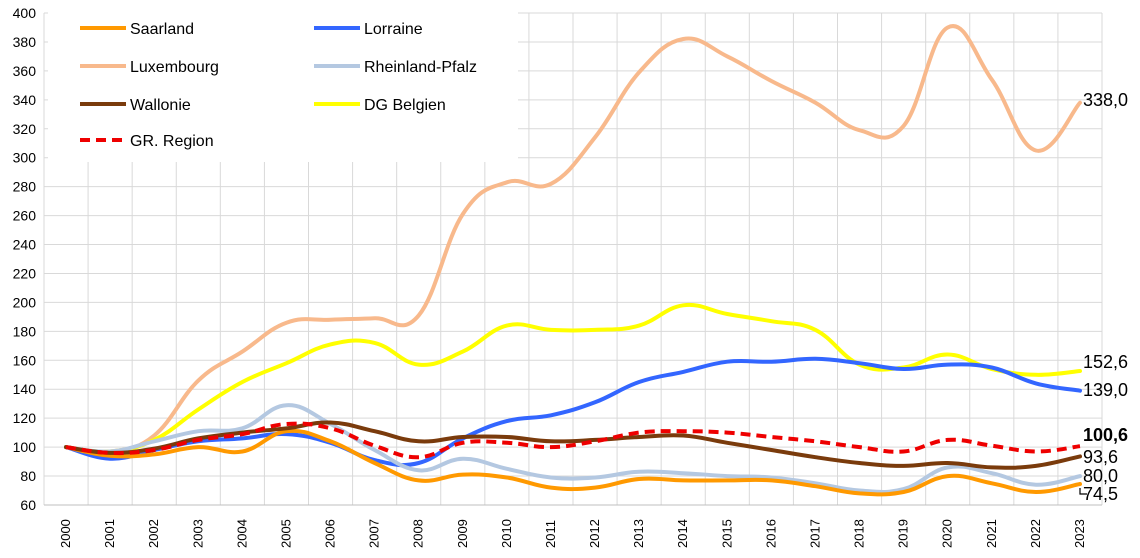 This screenshot has width=1140, height=558. Describe the element at coordinates (25, 273) in the screenshot. I see `y-tick-label: 220` at that location.